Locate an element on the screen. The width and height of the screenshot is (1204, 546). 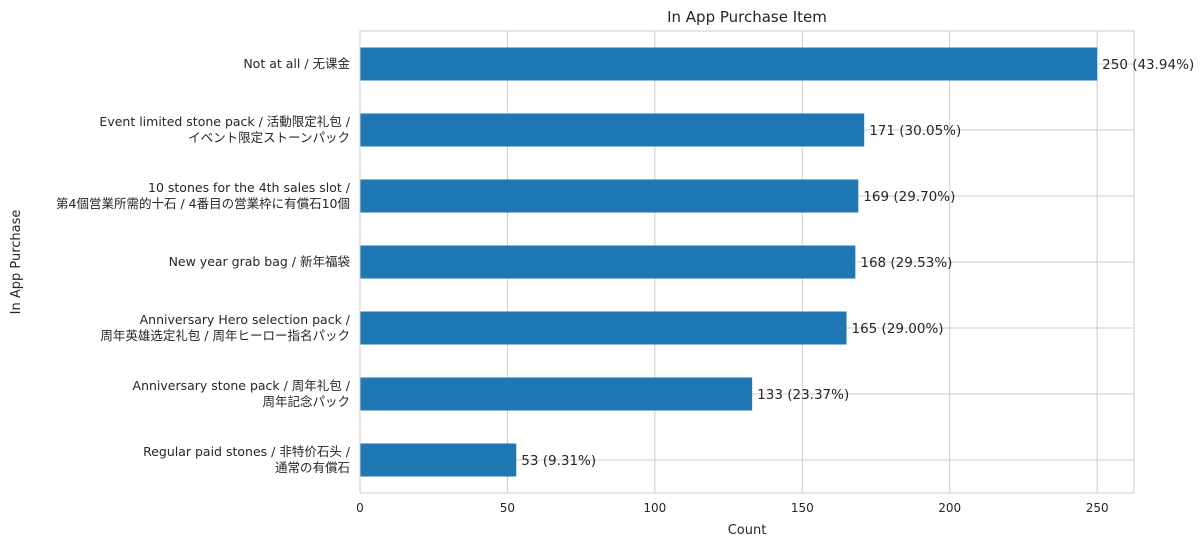
x-tick-label: 100 is located at coordinates (654, 508).